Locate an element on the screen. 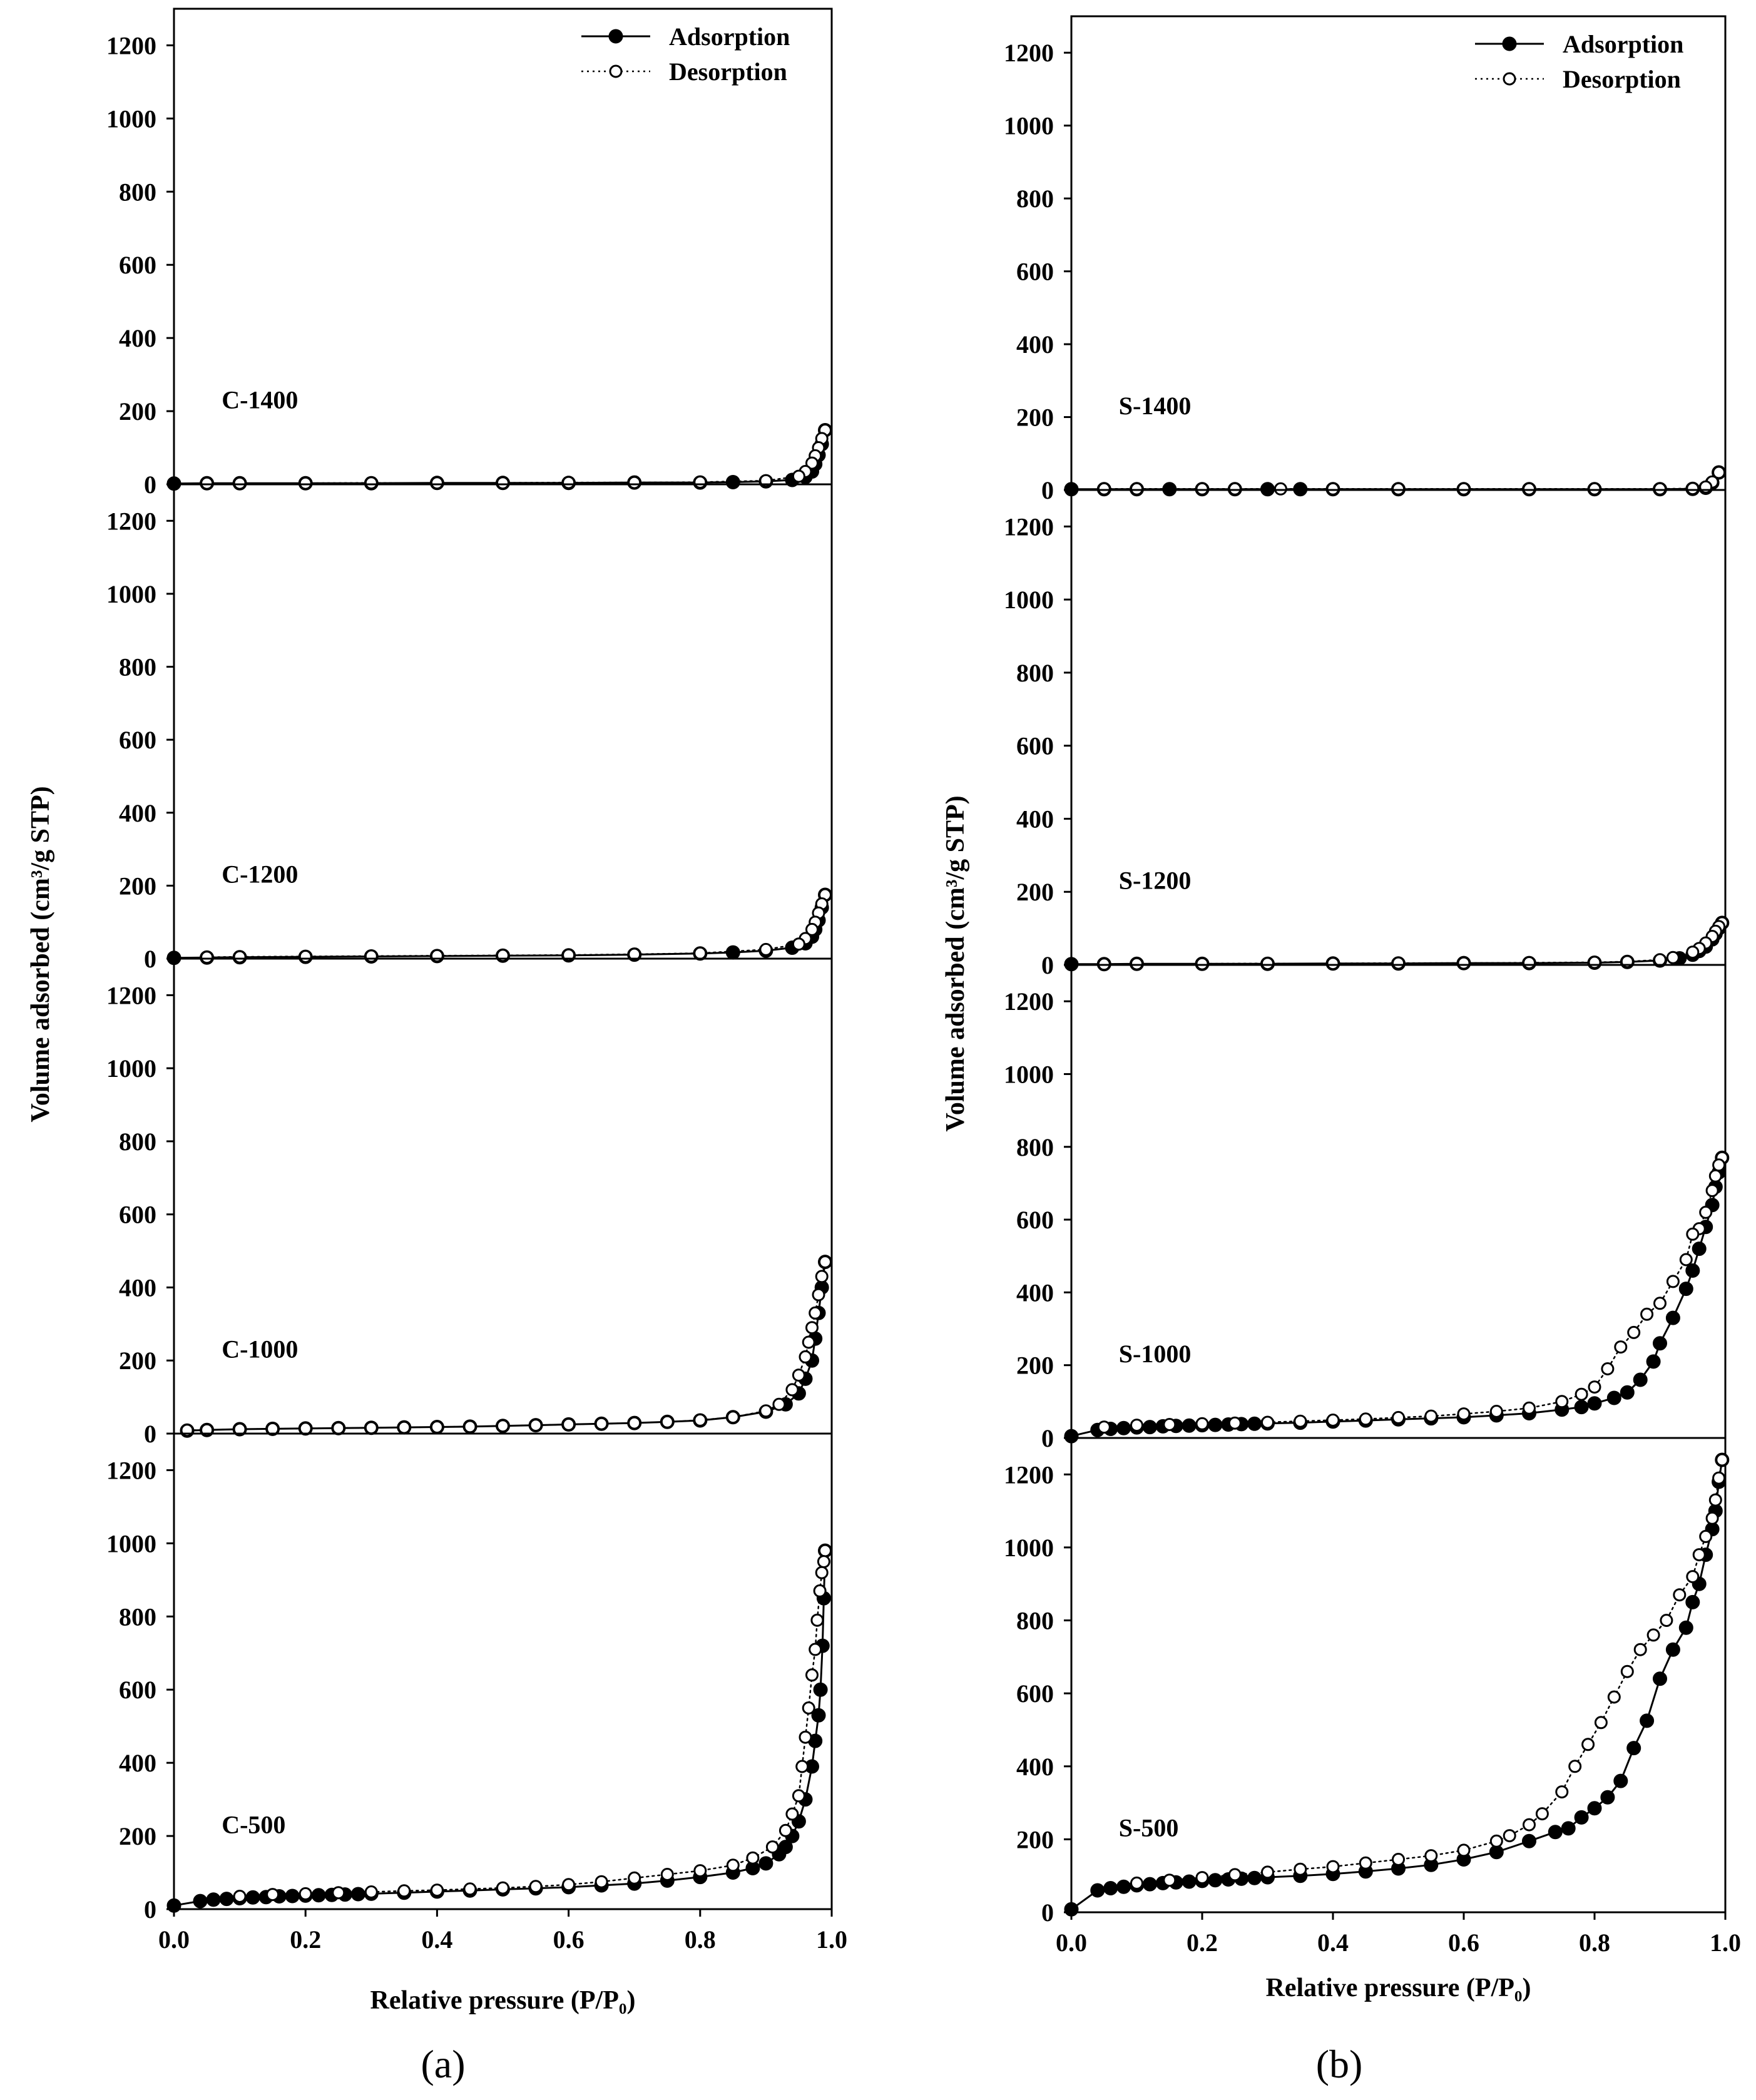 The height and width of the screenshot is (2100, 1756). y-tick-label: 0 is located at coordinates (1047, 1913).